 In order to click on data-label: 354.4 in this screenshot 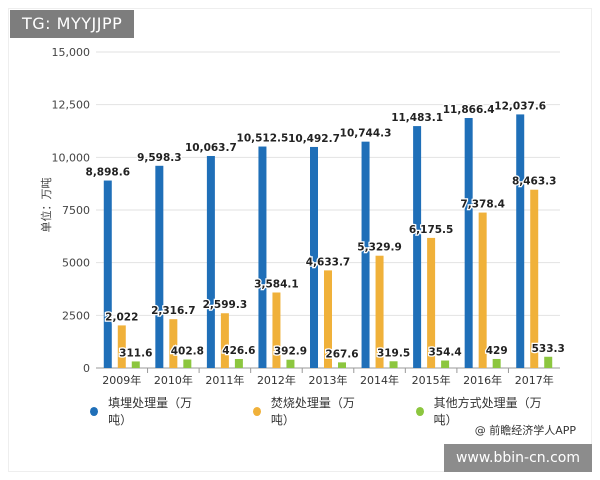, I will do `click(445, 353)`.